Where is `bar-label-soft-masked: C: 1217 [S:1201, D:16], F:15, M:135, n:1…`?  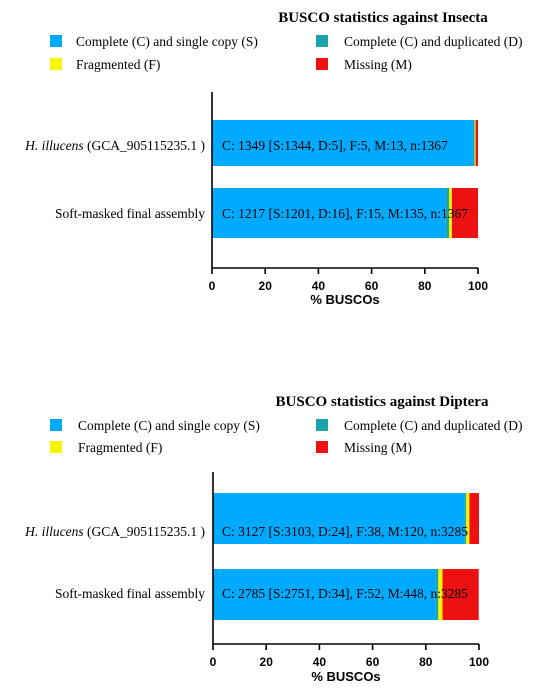 bar-label-soft-masked: C: 1217 [S:1201, D:16], F:15, M:135, n:1… is located at coordinates (345, 213).